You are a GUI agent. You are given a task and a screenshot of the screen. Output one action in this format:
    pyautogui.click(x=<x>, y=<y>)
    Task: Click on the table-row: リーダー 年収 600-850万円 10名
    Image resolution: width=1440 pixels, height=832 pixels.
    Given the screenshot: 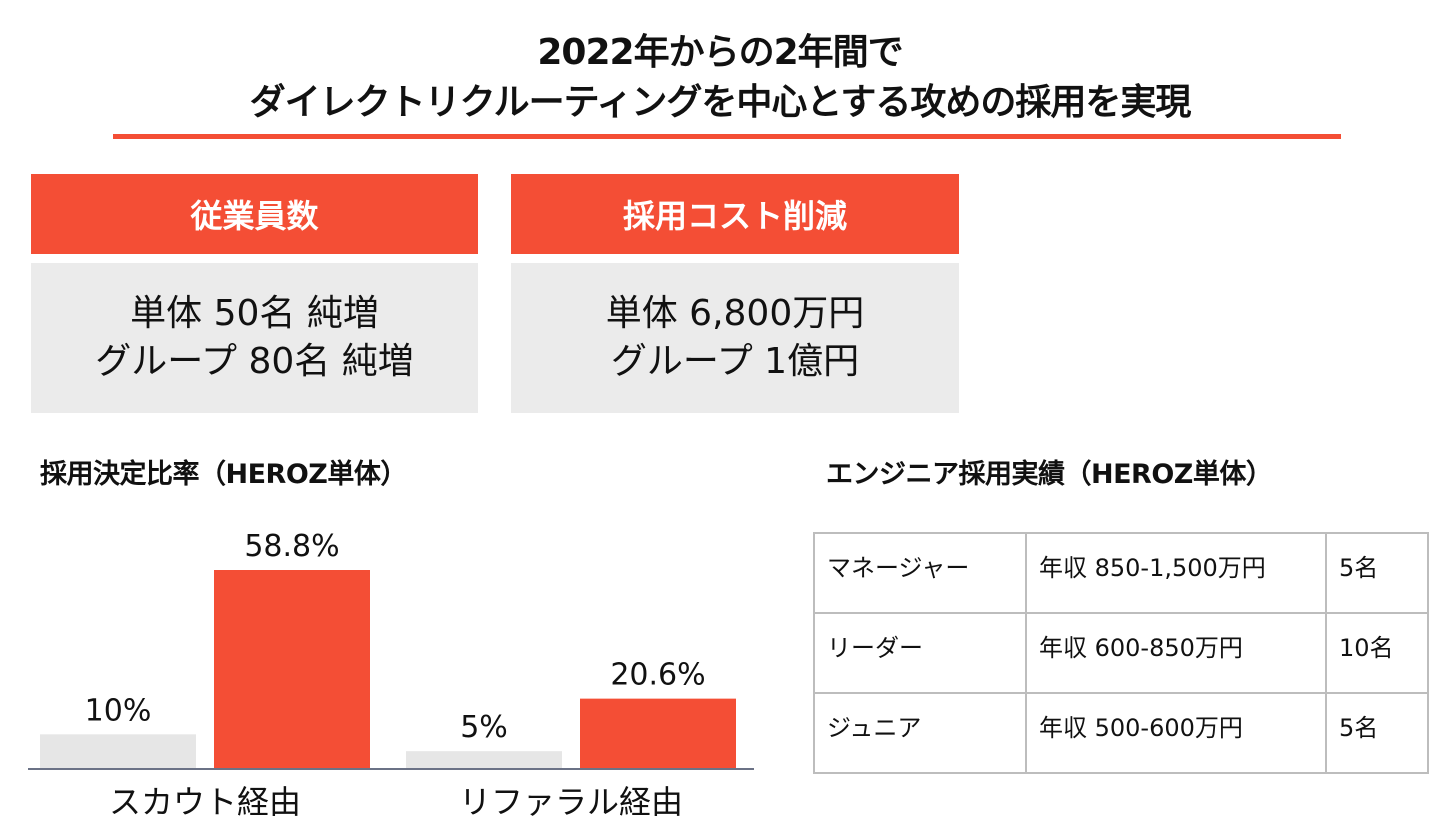 What is the action you would take?
    pyautogui.click(x=1121, y=653)
    